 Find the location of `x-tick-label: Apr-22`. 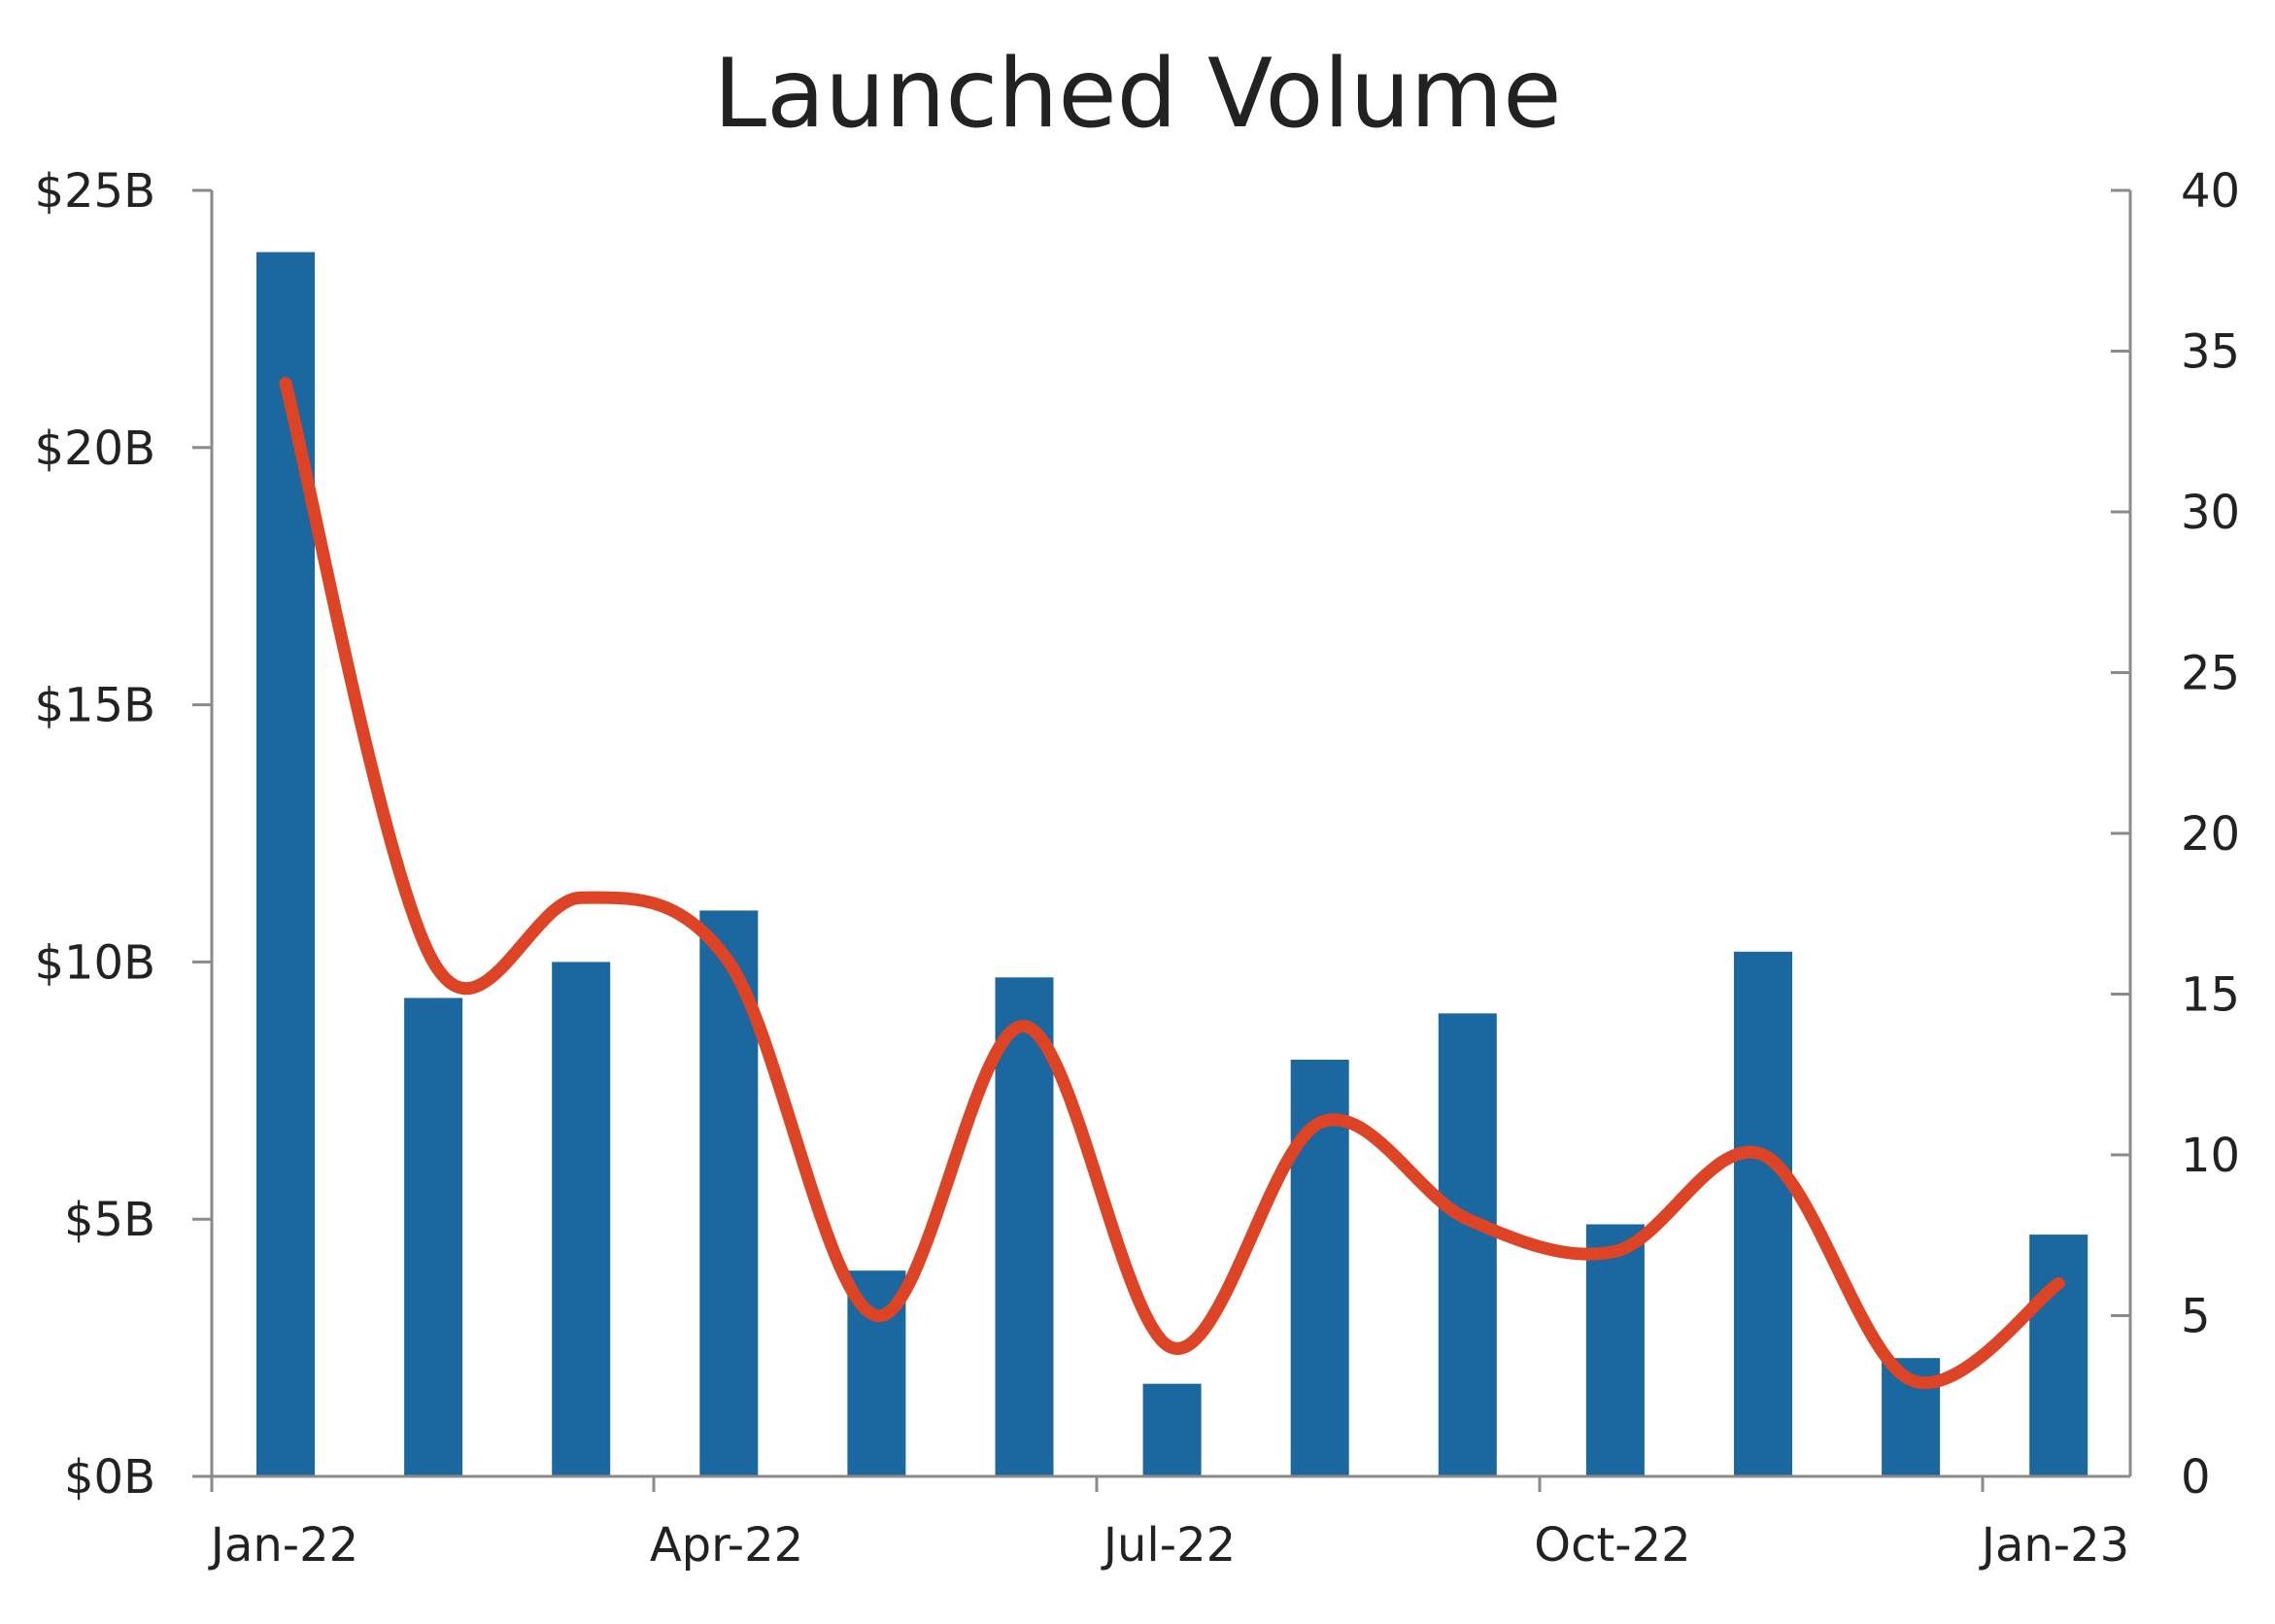

x-tick-label: Apr-22 is located at coordinates (726, 1545).